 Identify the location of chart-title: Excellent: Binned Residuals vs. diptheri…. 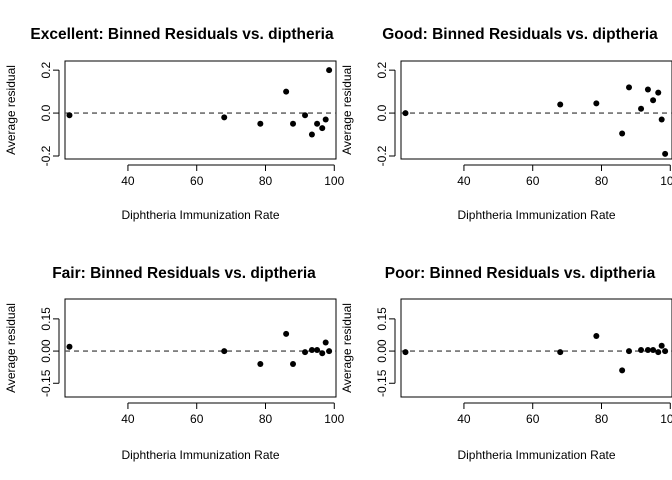
(182, 34).